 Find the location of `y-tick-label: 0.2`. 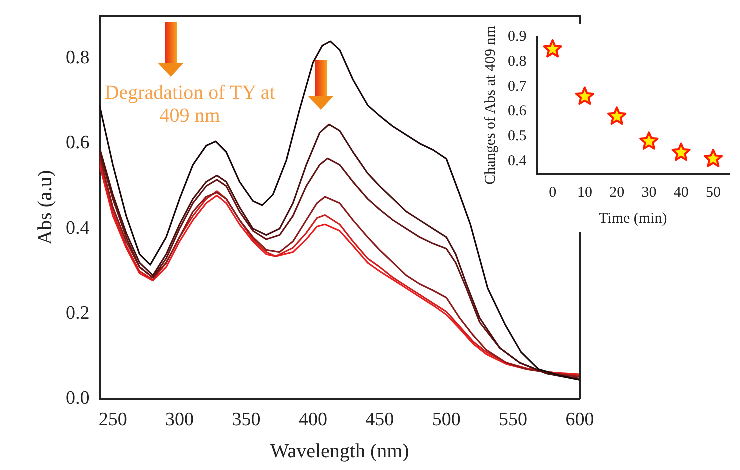

y-tick-label: 0.2 is located at coordinates (78, 313).